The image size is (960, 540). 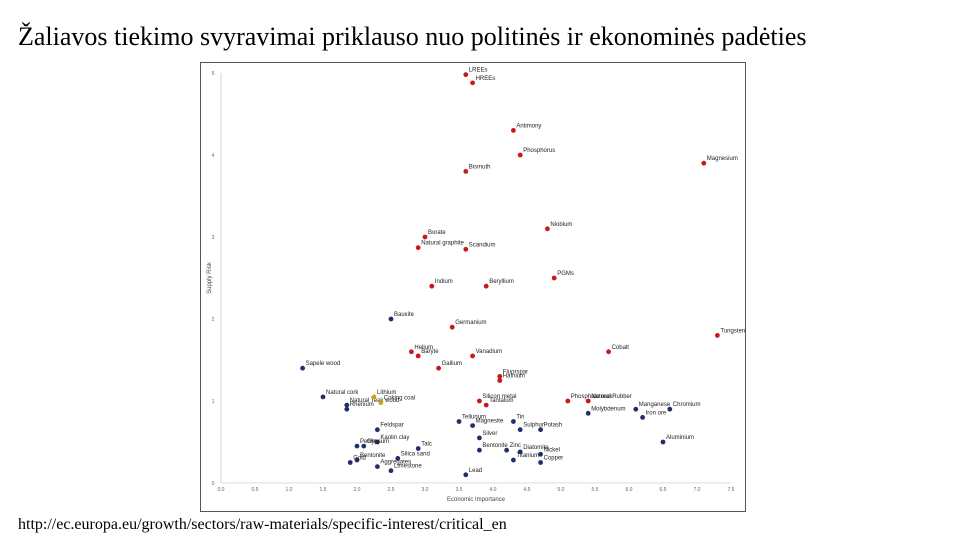 I want to click on data-point-label: Helium, so click(x=423, y=348).